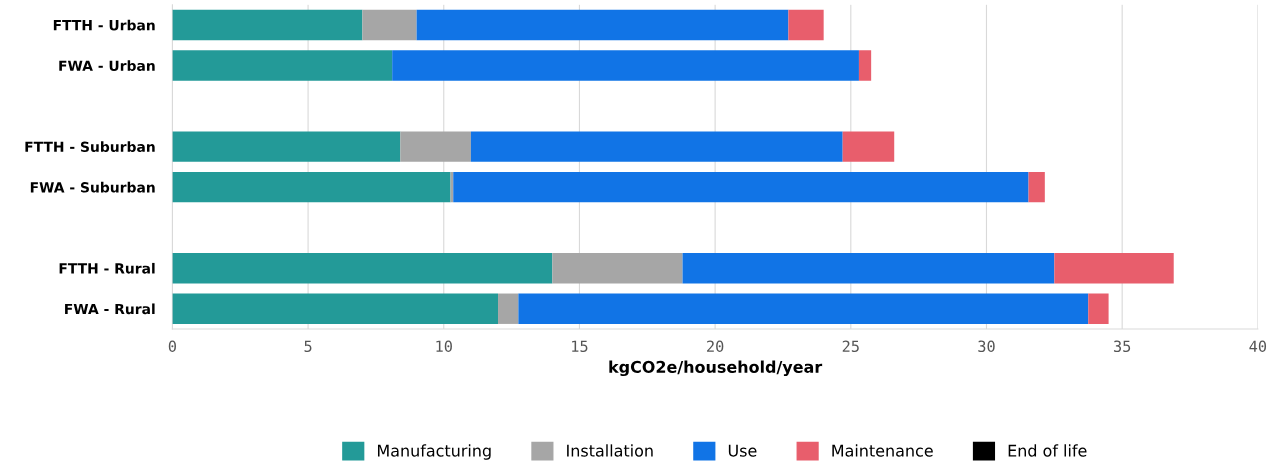 The width and height of the screenshot is (1277, 470). What do you see at coordinates (444, 346) in the screenshot?
I see `x-tick-label: 10` at bounding box center [444, 346].